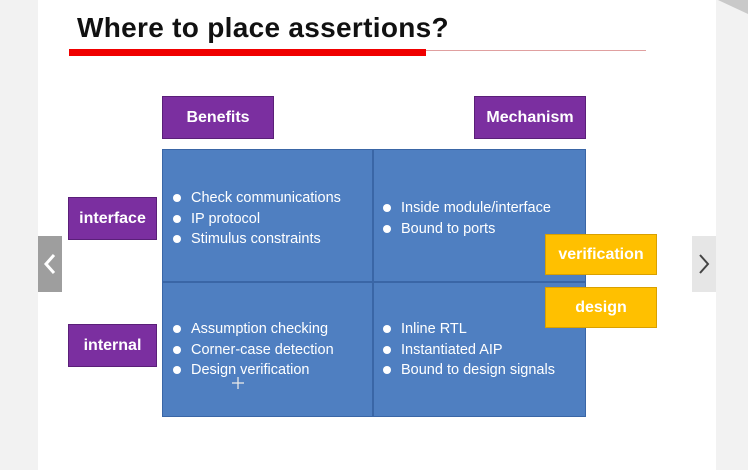  I want to click on chevron-right-icon, so click(704, 264).